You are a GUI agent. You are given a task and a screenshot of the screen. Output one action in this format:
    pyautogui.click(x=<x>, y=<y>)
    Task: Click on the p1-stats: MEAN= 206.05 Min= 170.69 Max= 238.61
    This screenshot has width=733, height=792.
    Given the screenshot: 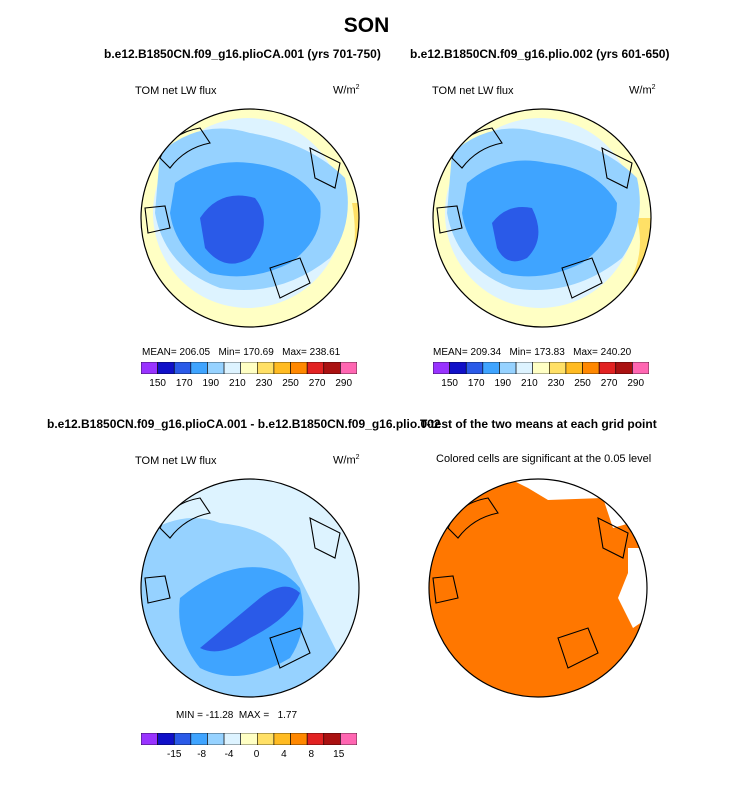 What is the action you would take?
    pyautogui.click(x=241, y=352)
    